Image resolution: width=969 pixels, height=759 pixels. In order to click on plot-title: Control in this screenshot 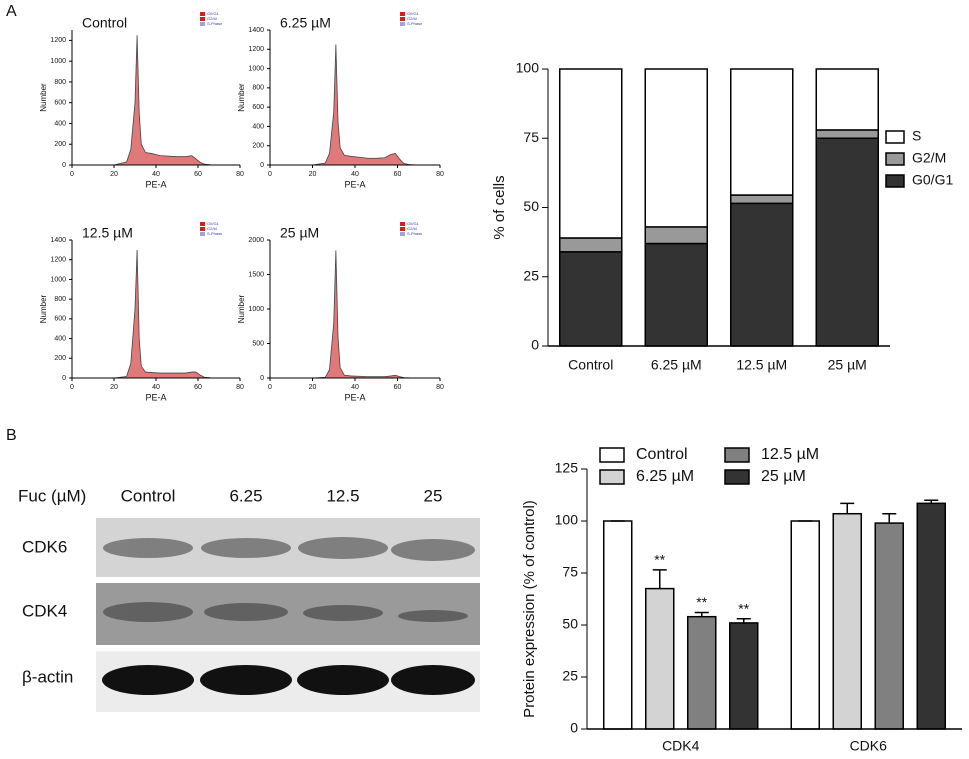, I will do `click(104, 23)`.